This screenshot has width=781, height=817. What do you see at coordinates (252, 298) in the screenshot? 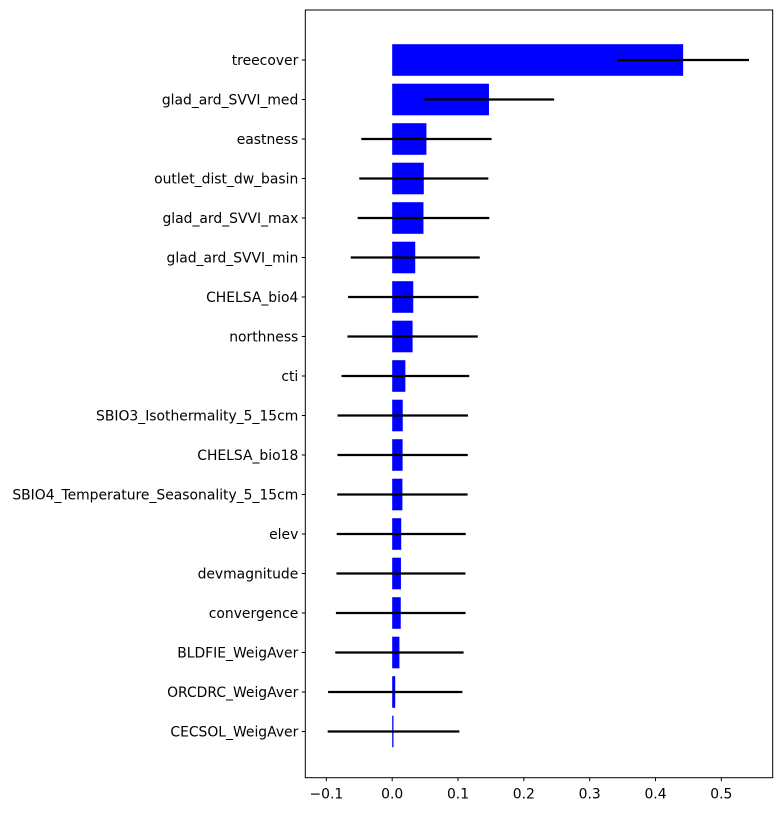
I see `y-tick-label: CHELSA_bio4` at bounding box center [252, 298].